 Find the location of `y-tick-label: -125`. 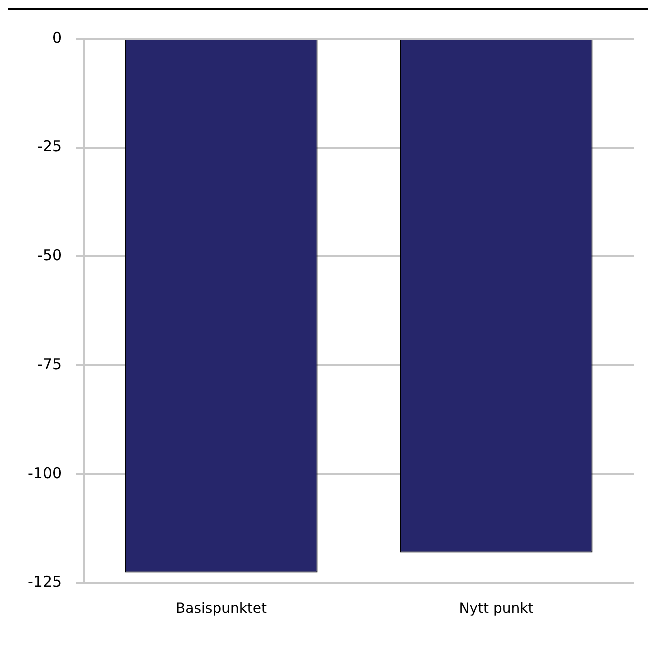

y-tick-label: -125 is located at coordinates (45, 582).